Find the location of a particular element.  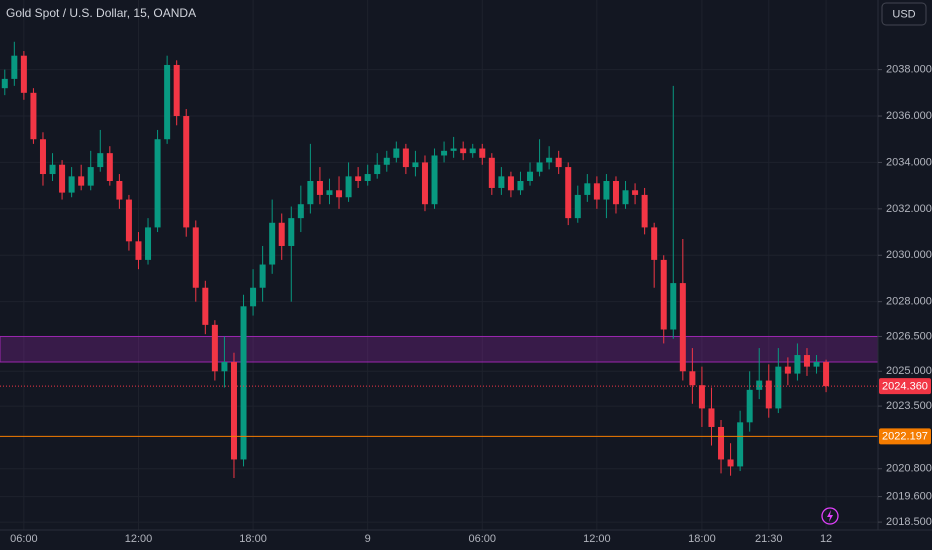

y-tick-label: 2026.500 is located at coordinates (909, 336).